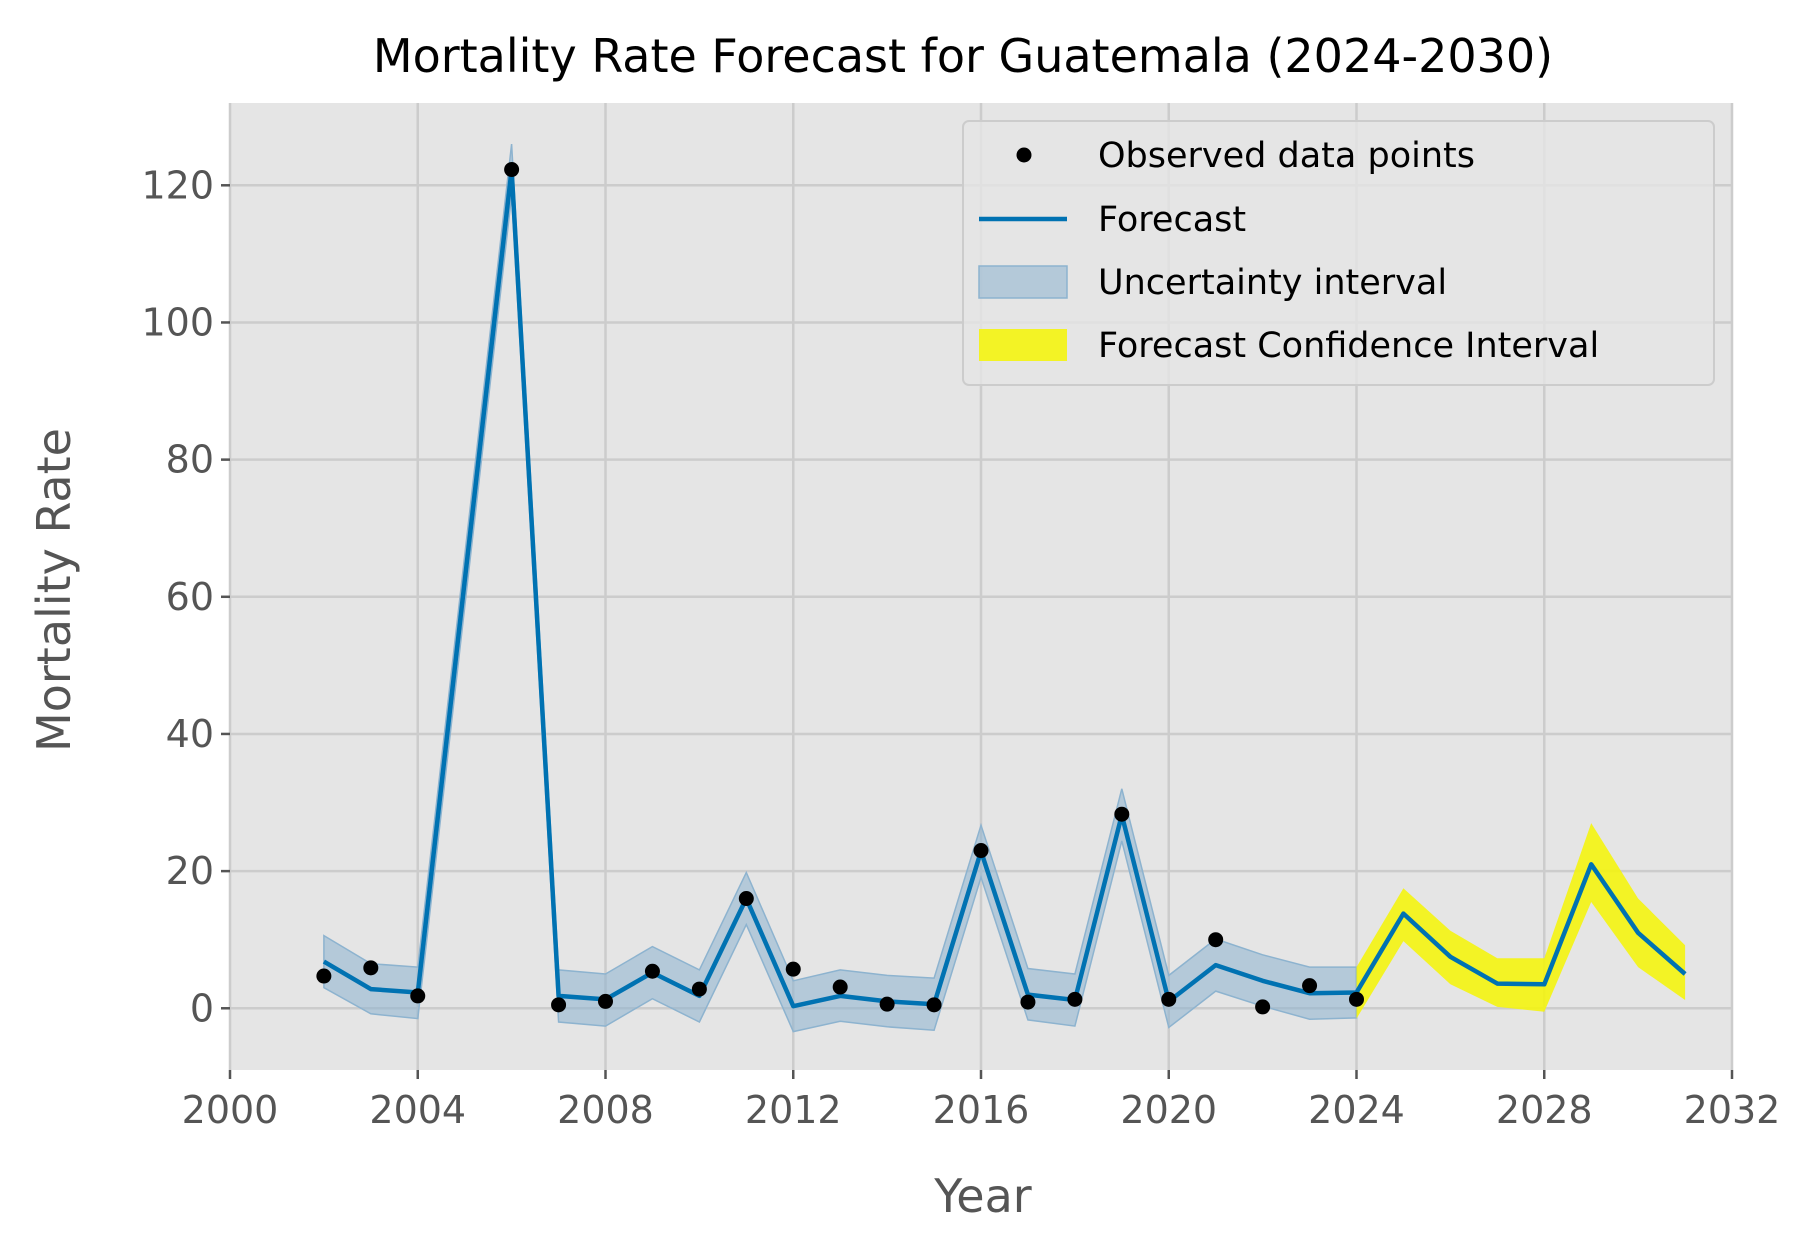 Image resolution: width=1819 pixels, height=1249 pixels. Describe the element at coordinates (177, 322) in the screenshot. I see `y-tick-label: 100` at that location.